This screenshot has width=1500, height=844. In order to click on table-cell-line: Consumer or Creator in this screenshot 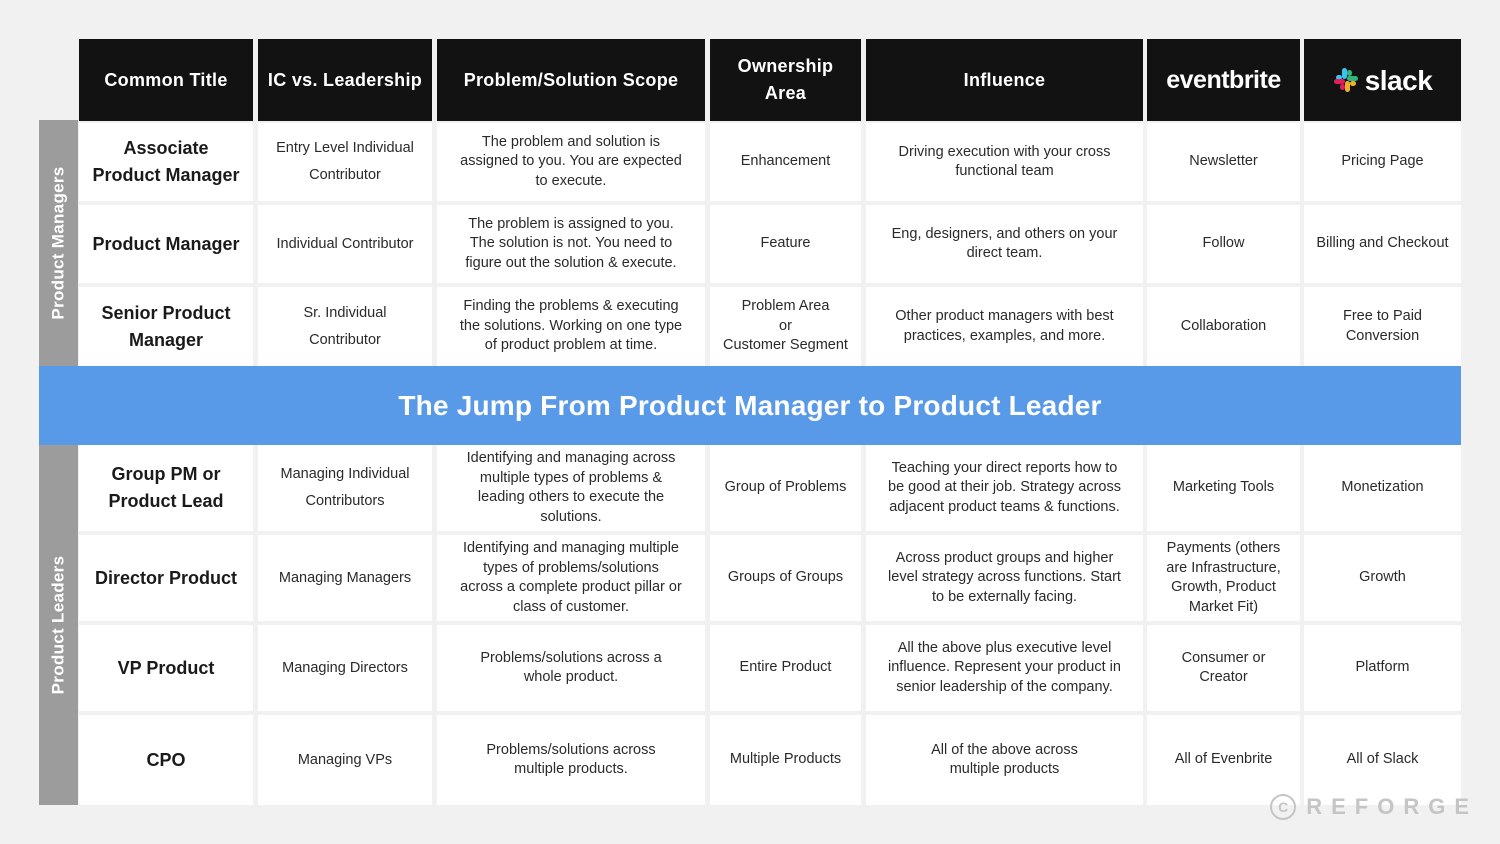, I will do `click(1223, 667)`.